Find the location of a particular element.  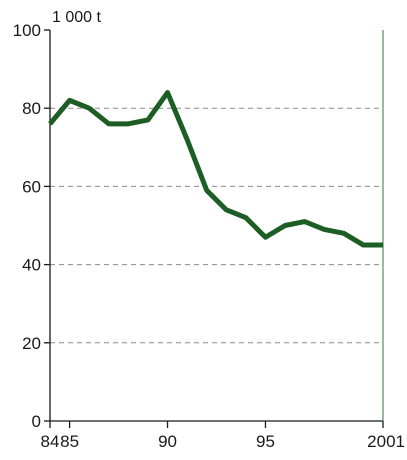

x-tick-label-1990: 90 is located at coordinates (167, 441).